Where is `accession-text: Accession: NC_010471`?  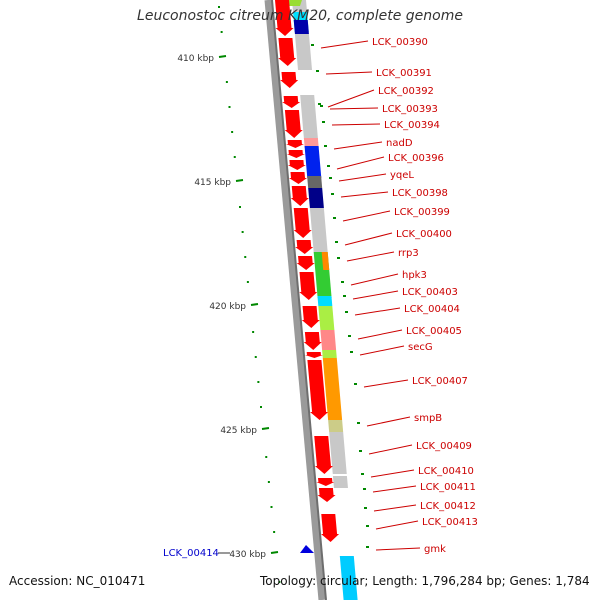 accession-text: Accession: NC_010471 is located at coordinates (77, 581).